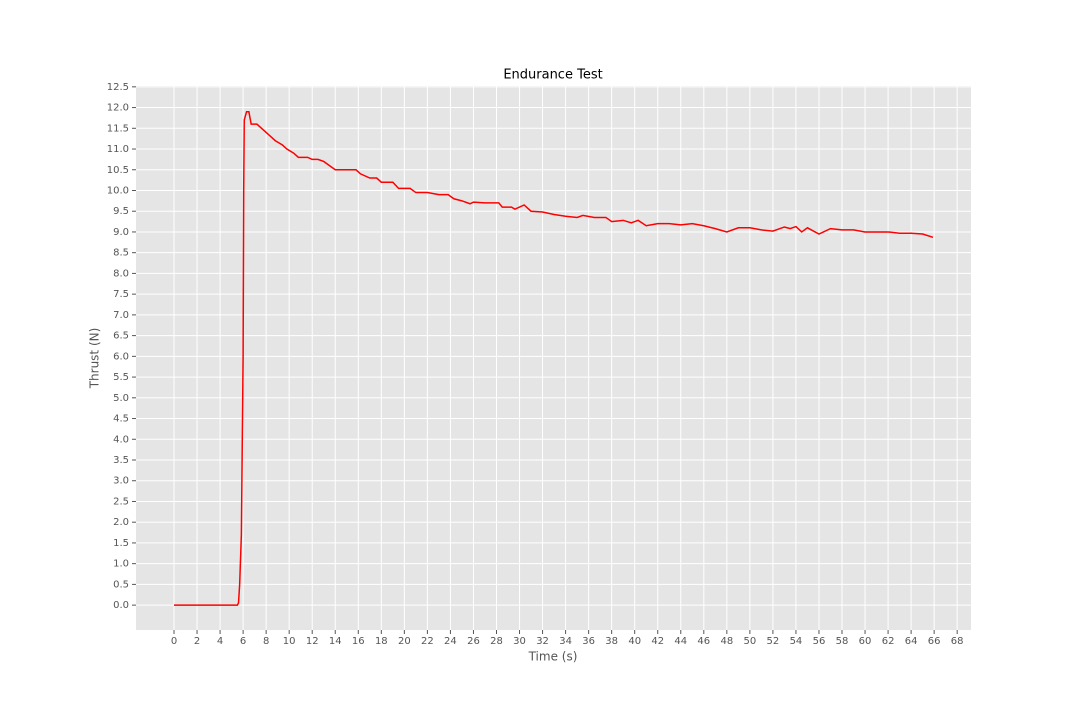  I want to click on x-tick-label: 32, so click(542, 641).